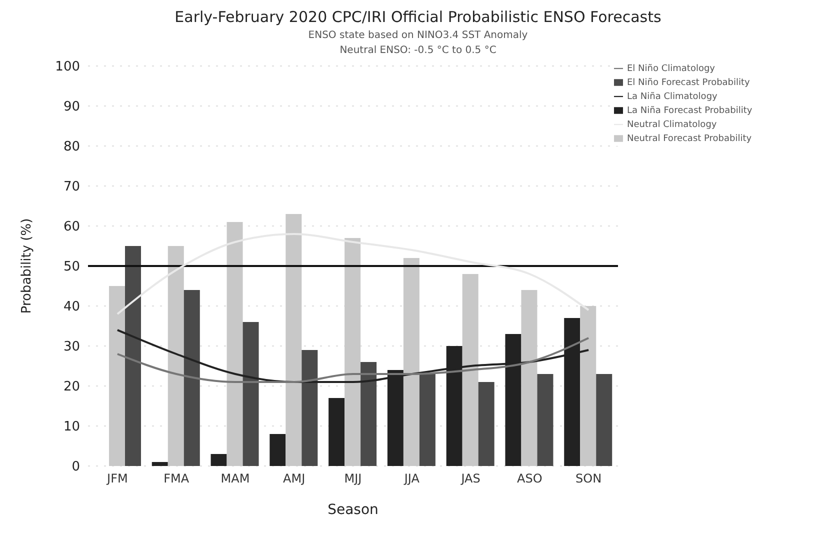 This screenshot has height=554, width=836. What do you see at coordinates (71, 307) in the screenshot?
I see `y-tick-label: 40` at bounding box center [71, 307].